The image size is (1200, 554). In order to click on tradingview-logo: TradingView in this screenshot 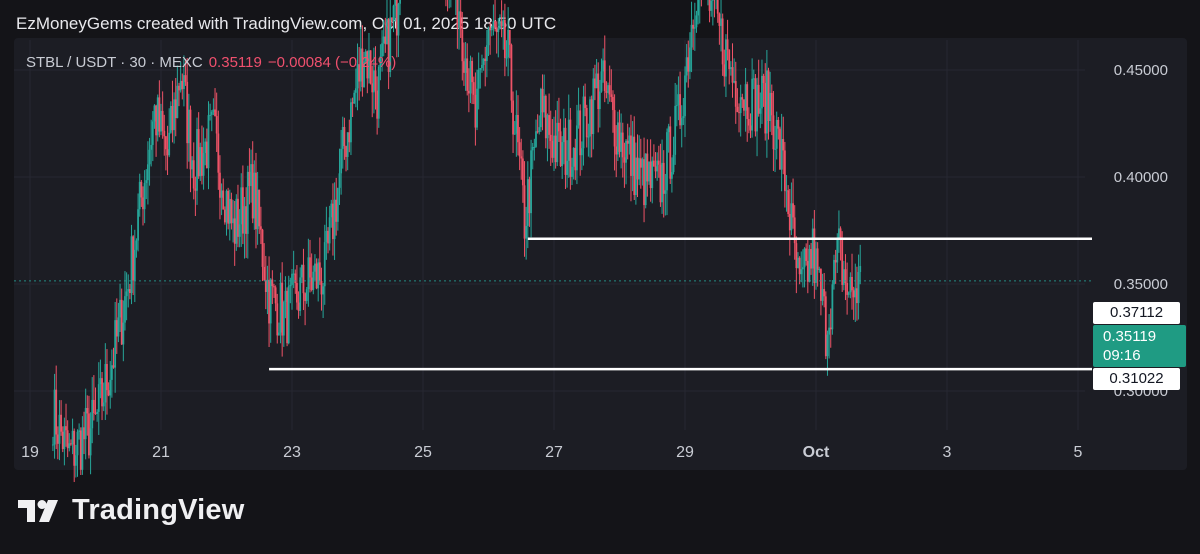, I will do `click(131, 510)`.